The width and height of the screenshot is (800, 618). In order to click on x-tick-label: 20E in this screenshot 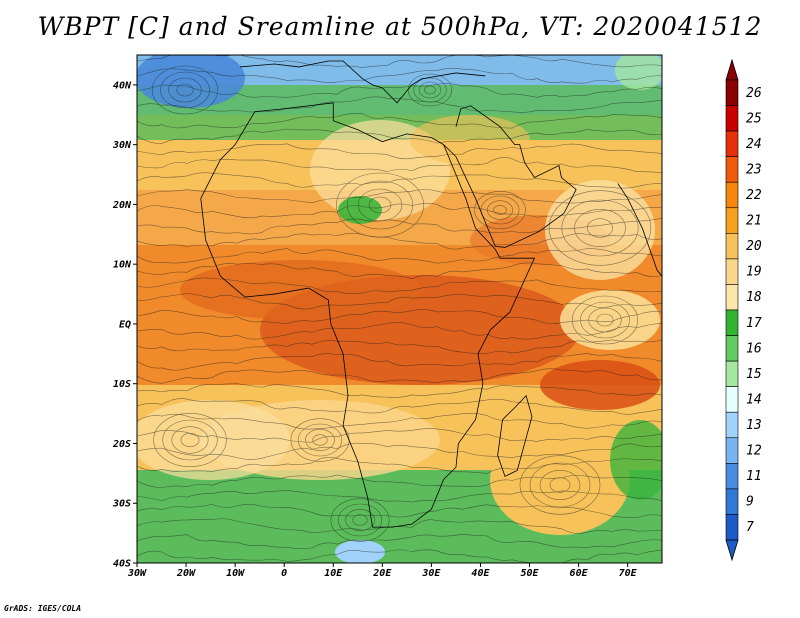, I will do `click(382, 573)`.